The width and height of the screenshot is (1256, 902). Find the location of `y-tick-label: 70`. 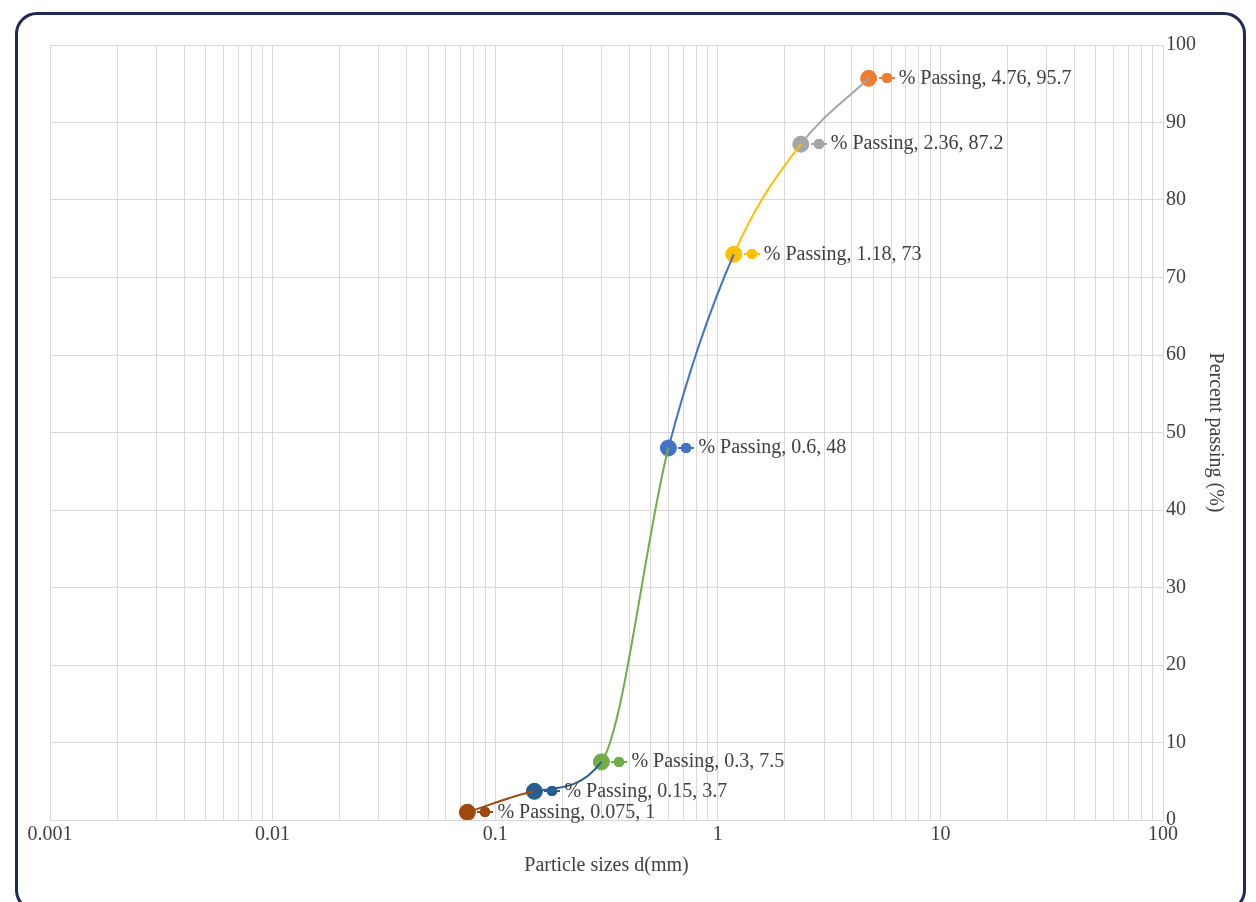

y-tick-label: 70 is located at coordinates (1176, 275).